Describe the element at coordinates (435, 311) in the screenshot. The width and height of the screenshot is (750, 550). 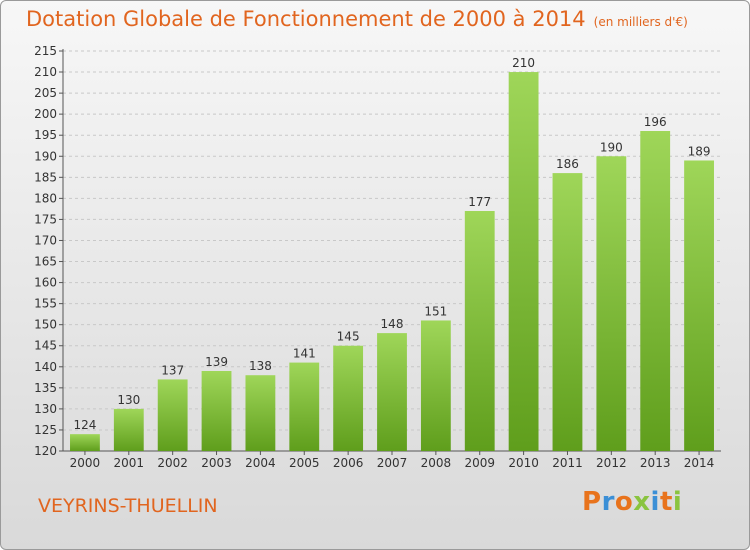
I see `data-label-2008: 151` at that location.